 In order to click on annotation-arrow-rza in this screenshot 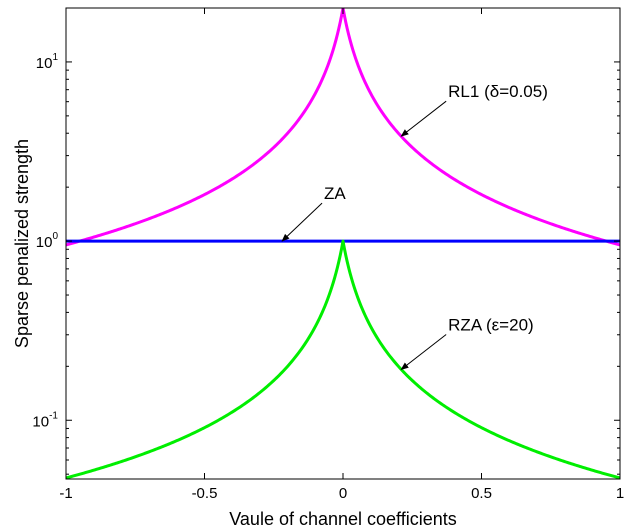, I will do `click(423, 352)`.